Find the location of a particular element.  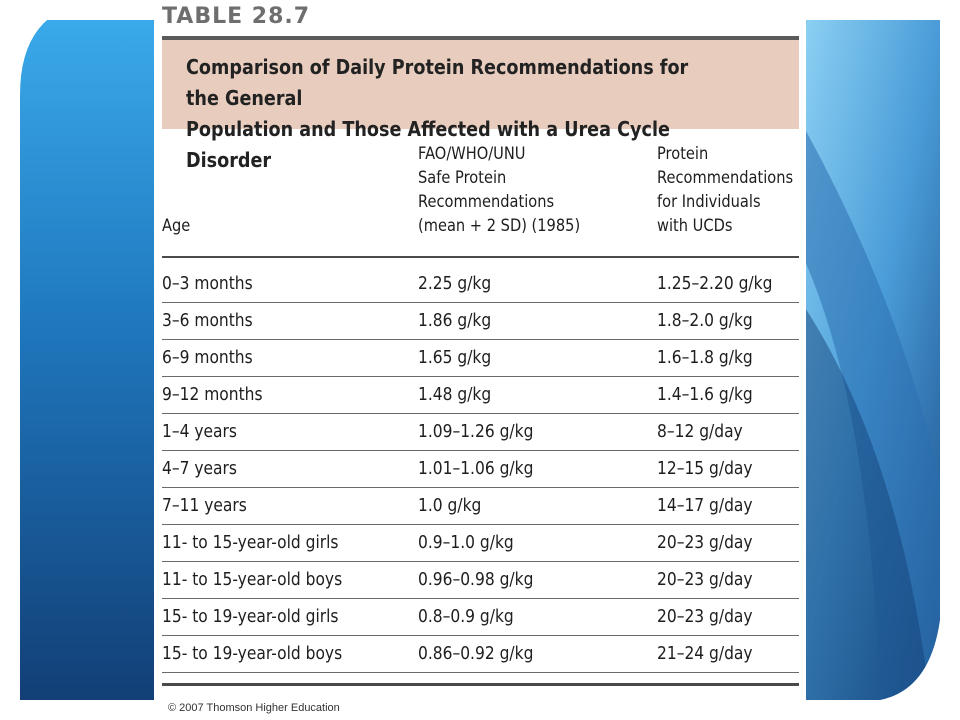

cell-fao: 1.65 g/kg is located at coordinates (455, 357).